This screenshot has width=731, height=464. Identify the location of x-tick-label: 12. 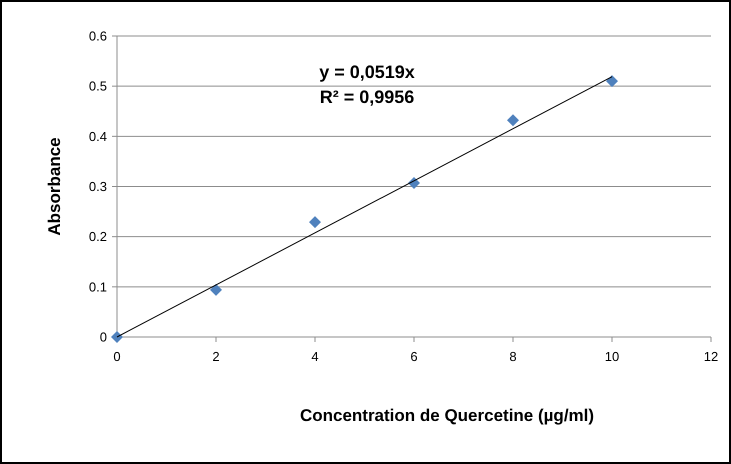
(711, 356).